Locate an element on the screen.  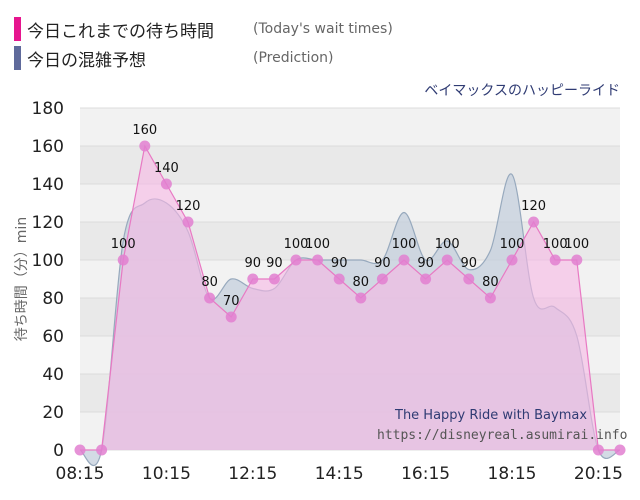
y-tick-label: 100 is located at coordinates (48, 261).